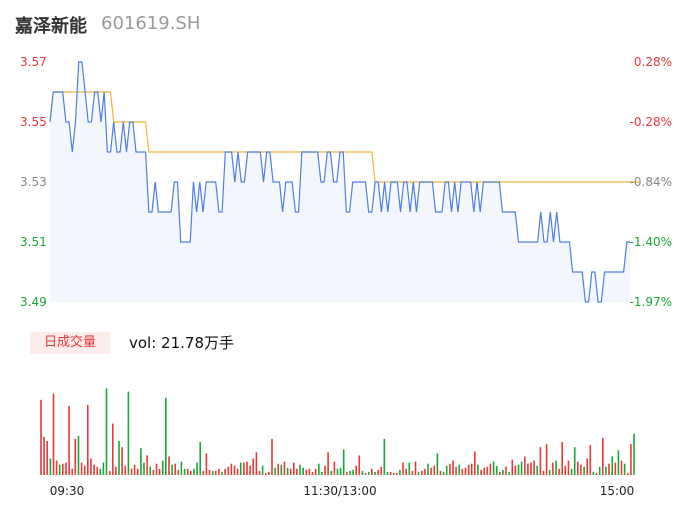 The image size is (686, 524). Describe the element at coordinates (33, 182) in the screenshot. I see `y-tick-label: 3.53` at that location.